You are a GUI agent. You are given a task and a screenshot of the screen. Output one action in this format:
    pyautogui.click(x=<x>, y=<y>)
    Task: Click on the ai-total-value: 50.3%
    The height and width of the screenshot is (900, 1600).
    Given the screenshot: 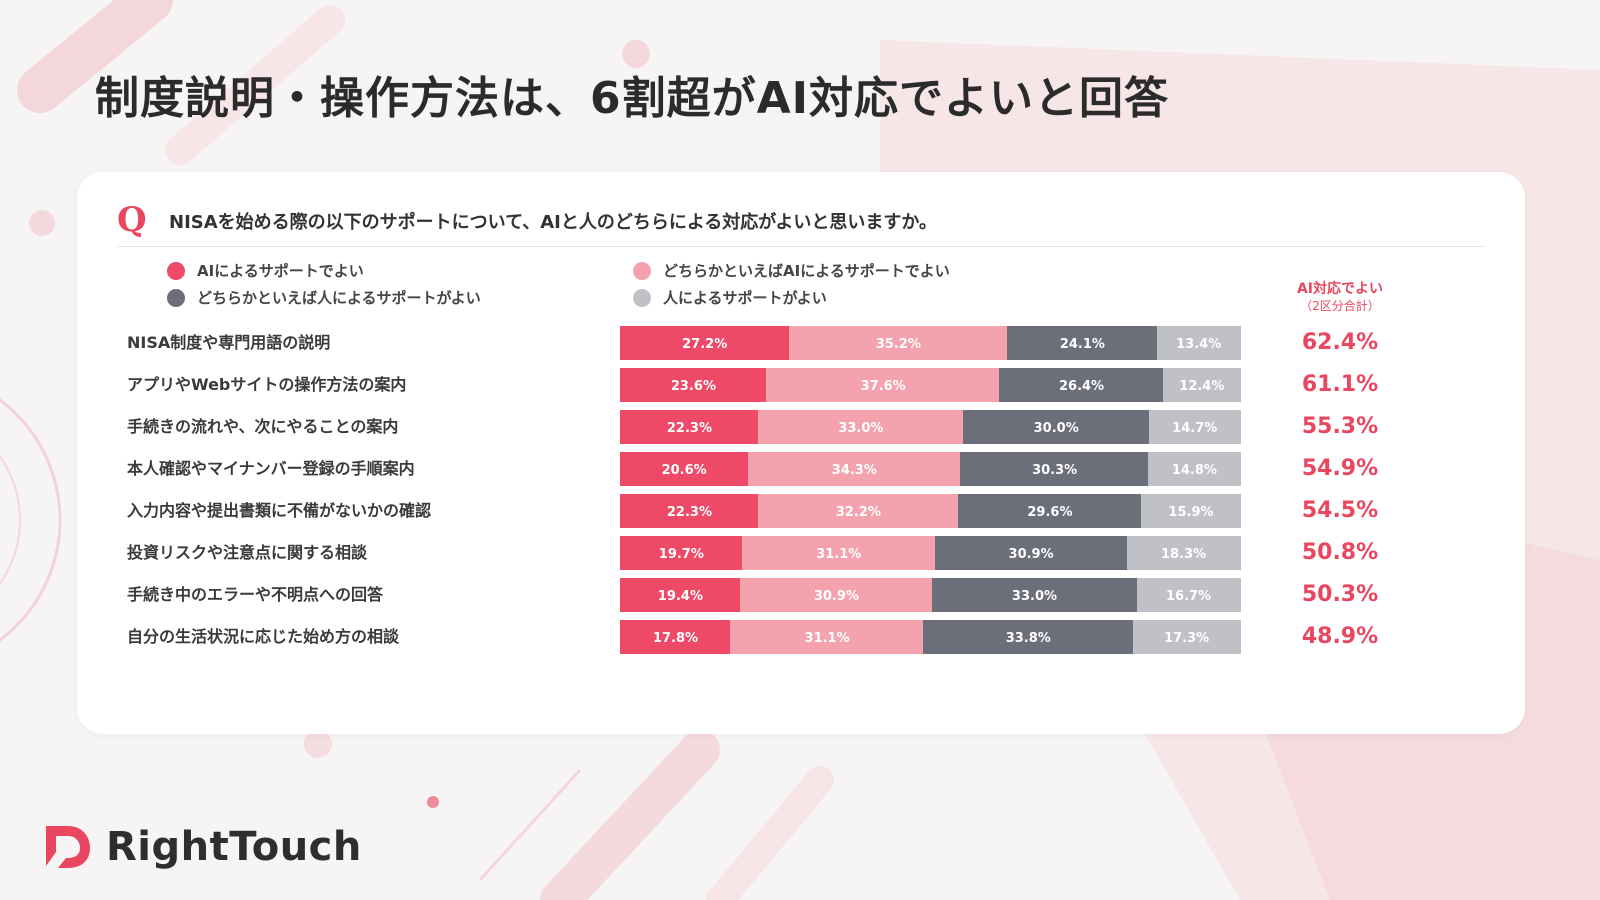 What is the action you would take?
    pyautogui.click(x=1340, y=594)
    